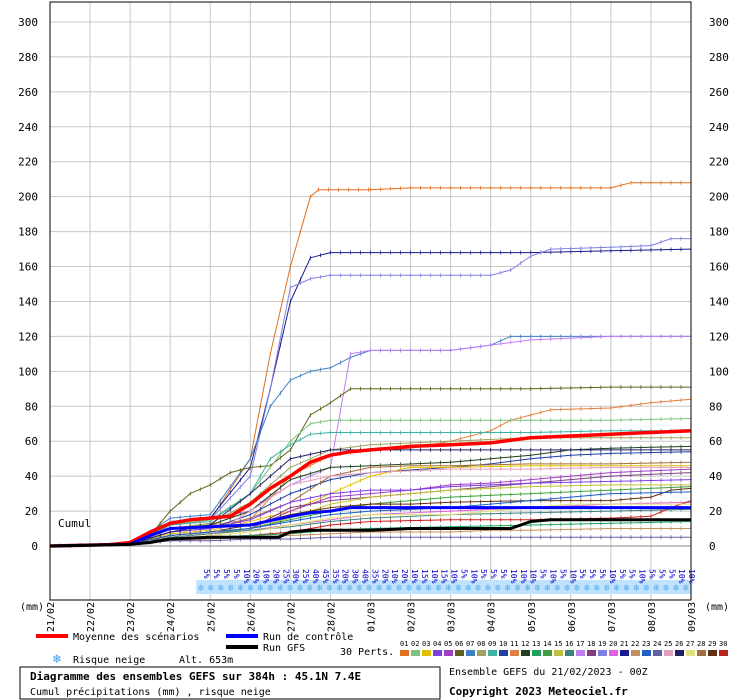 Image resolution: width=740 pixels, height=700 pixels. What do you see at coordinates (31, 476) in the screenshot?
I see `y-tick-label-left: 40` at bounding box center [31, 476].